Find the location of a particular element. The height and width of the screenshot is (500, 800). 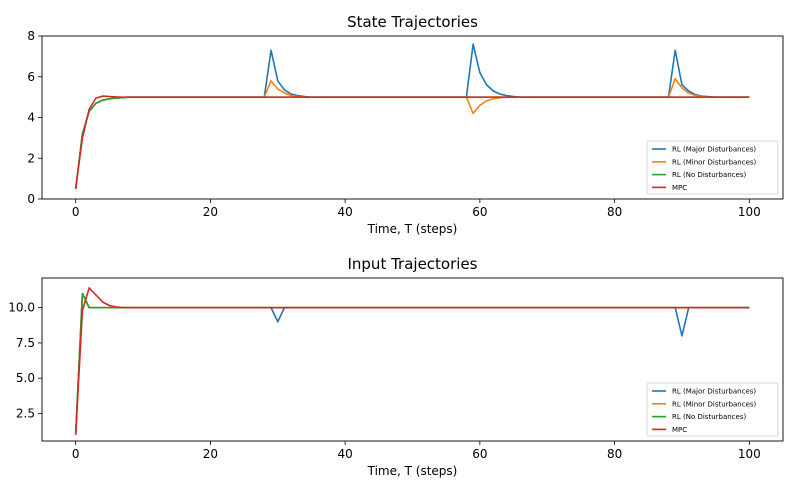

chart-title: Input Trajectories is located at coordinates (412, 264).